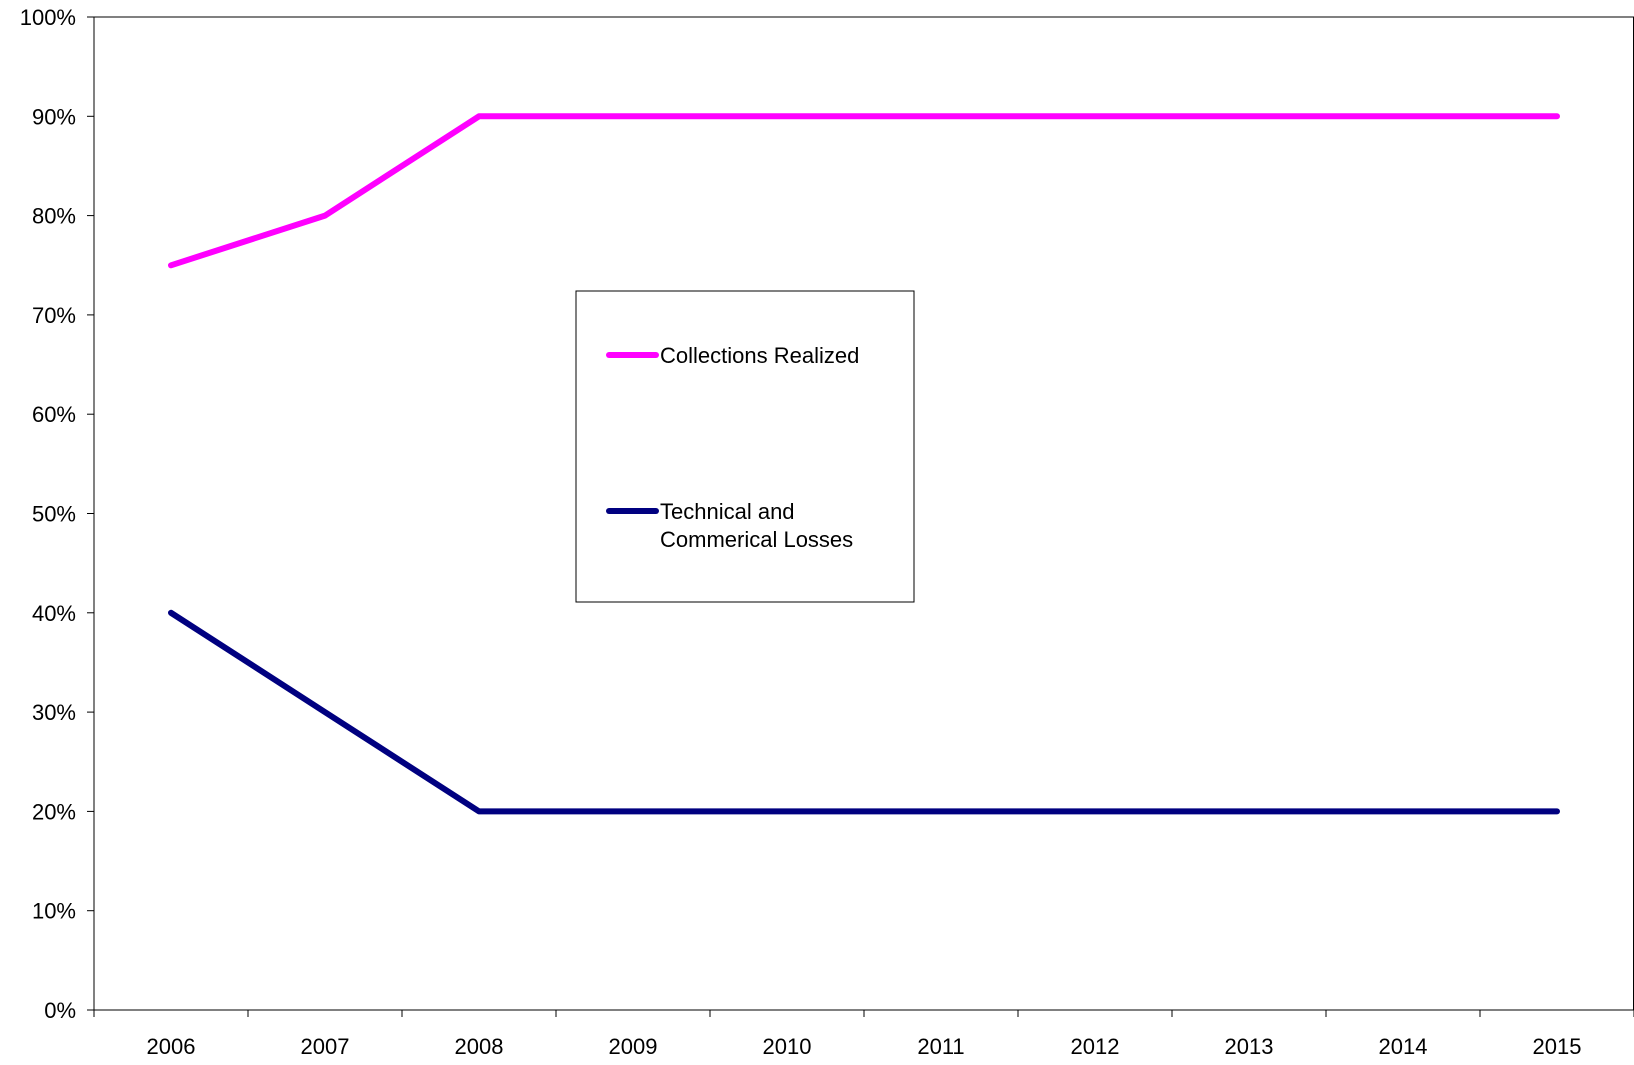 The image size is (1634, 1065). Describe the element at coordinates (759, 355) in the screenshot. I see `legend-label: Collections Realized` at that location.